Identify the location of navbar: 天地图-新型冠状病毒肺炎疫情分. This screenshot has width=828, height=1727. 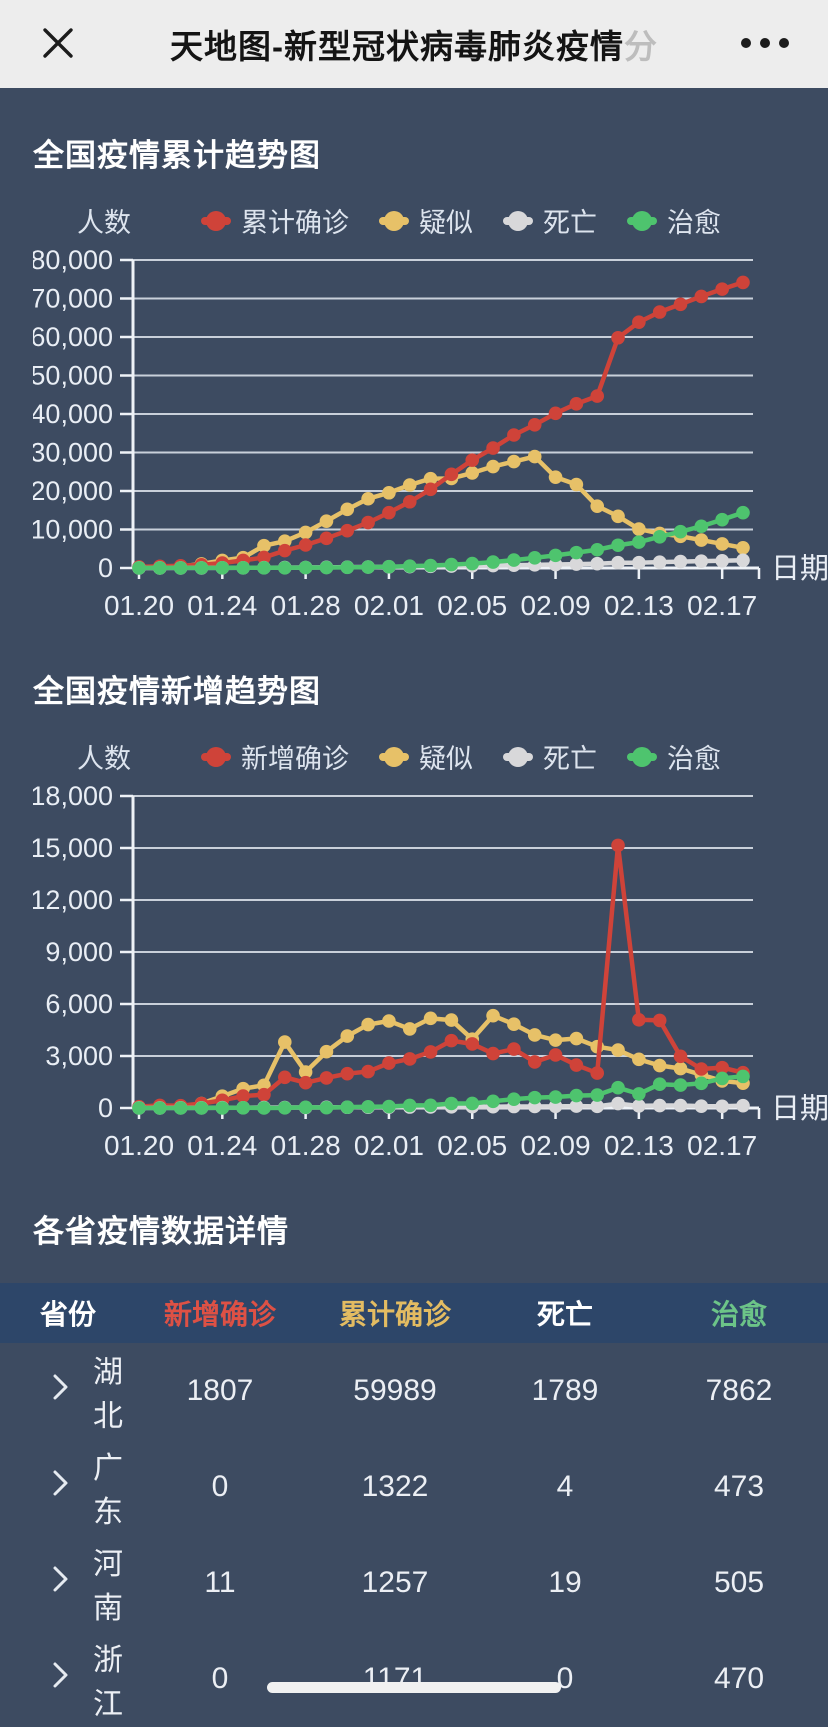
(414, 44).